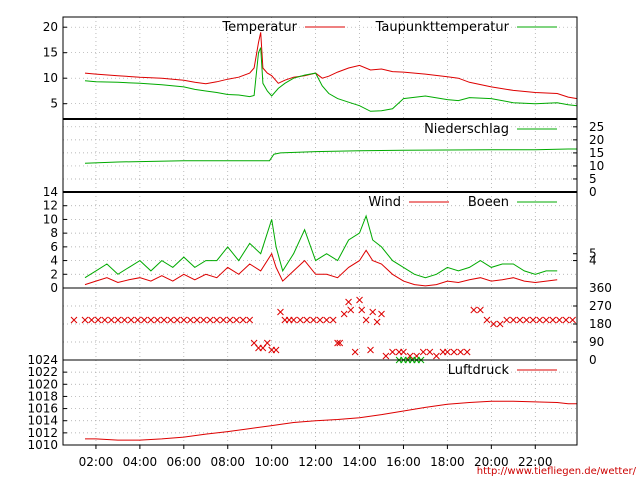  I want to click on x-tick-label: 18:00, so click(447, 462).